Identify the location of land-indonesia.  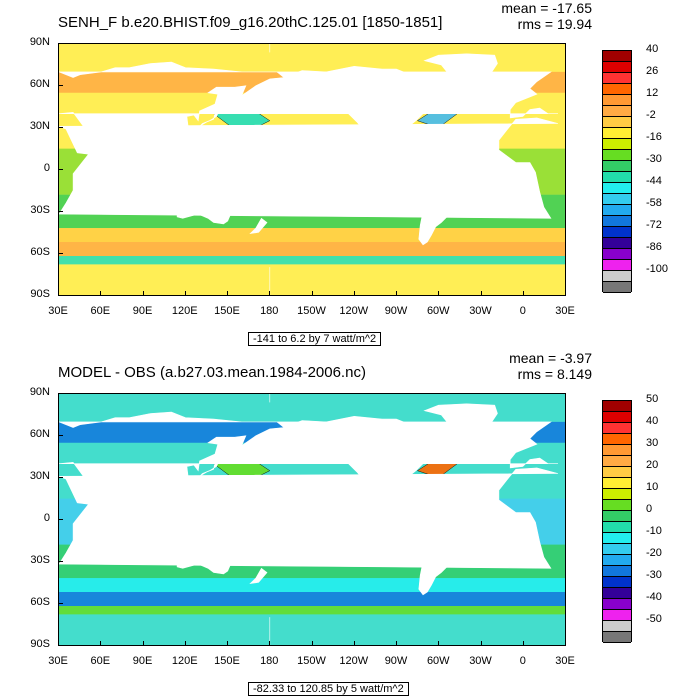
(189, 172).